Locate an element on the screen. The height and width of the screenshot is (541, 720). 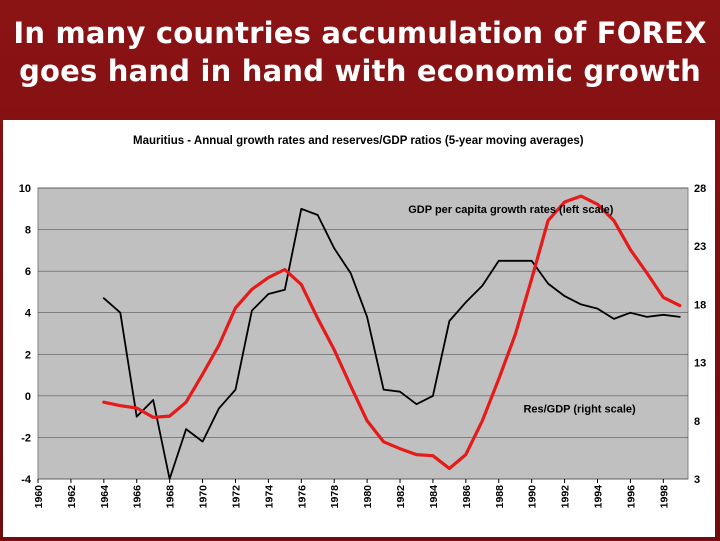
x-tick-label: 1970 is located at coordinates (204, 497).